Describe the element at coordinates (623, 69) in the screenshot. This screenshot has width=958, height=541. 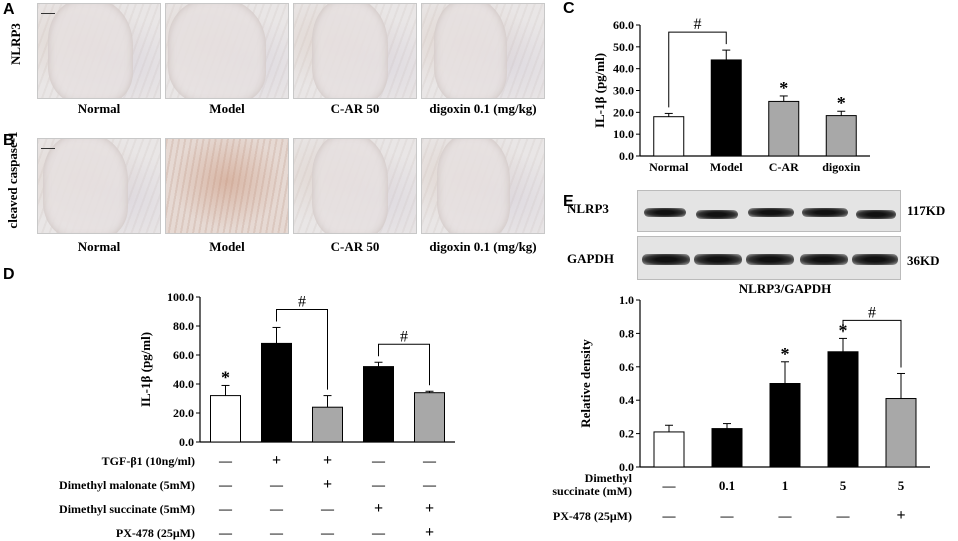
I see `C-ytick-label-4: 40.0` at that location.